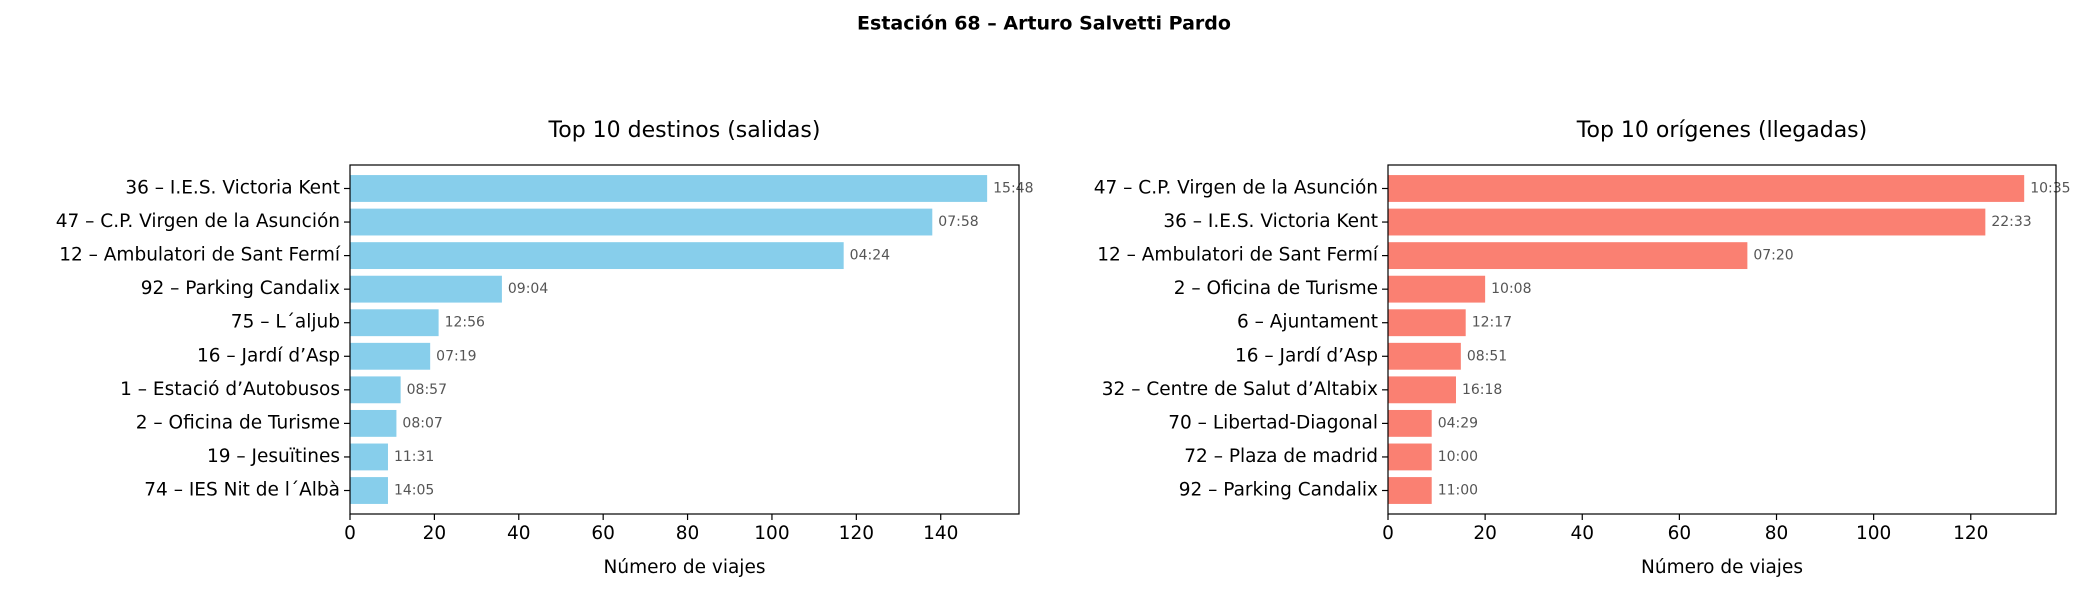  What do you see at coordinates (242, 490) in the screenshot?
I see `y-tick-label: 74 – IES Nit de l´Albà` at bounding box center [242, 490].